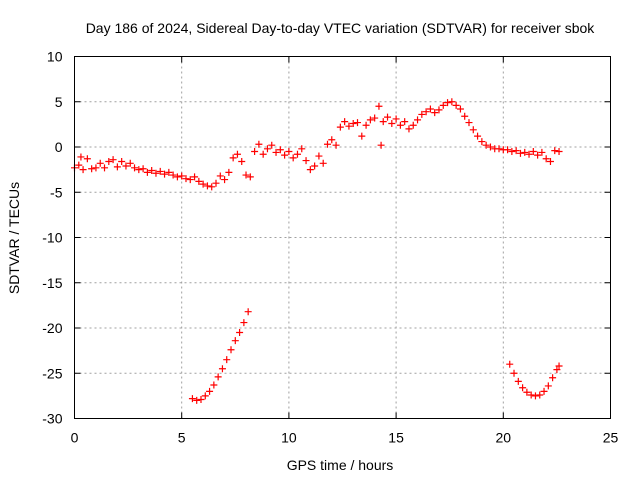 The width and height of the screenshot is (640, 480). What do you see at coordinates (14, 238) in the screenshot?
I see `y-axis-label: SDTVAR / TECUs` at bounding box center [14, 238].